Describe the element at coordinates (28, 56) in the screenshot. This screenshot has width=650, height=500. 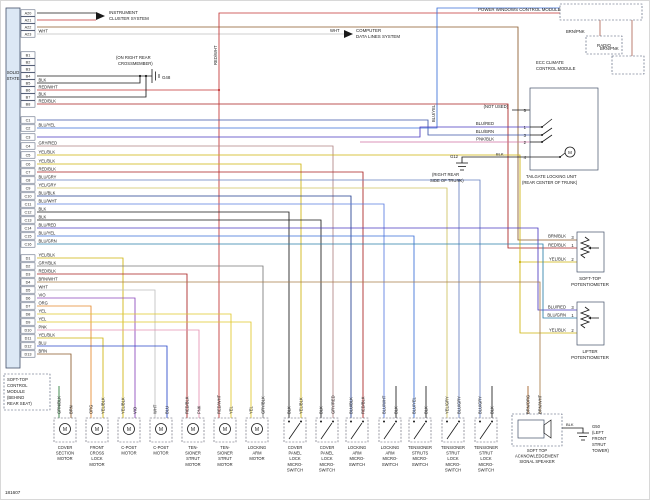
I see `pin-id-B1: B1` at that location.